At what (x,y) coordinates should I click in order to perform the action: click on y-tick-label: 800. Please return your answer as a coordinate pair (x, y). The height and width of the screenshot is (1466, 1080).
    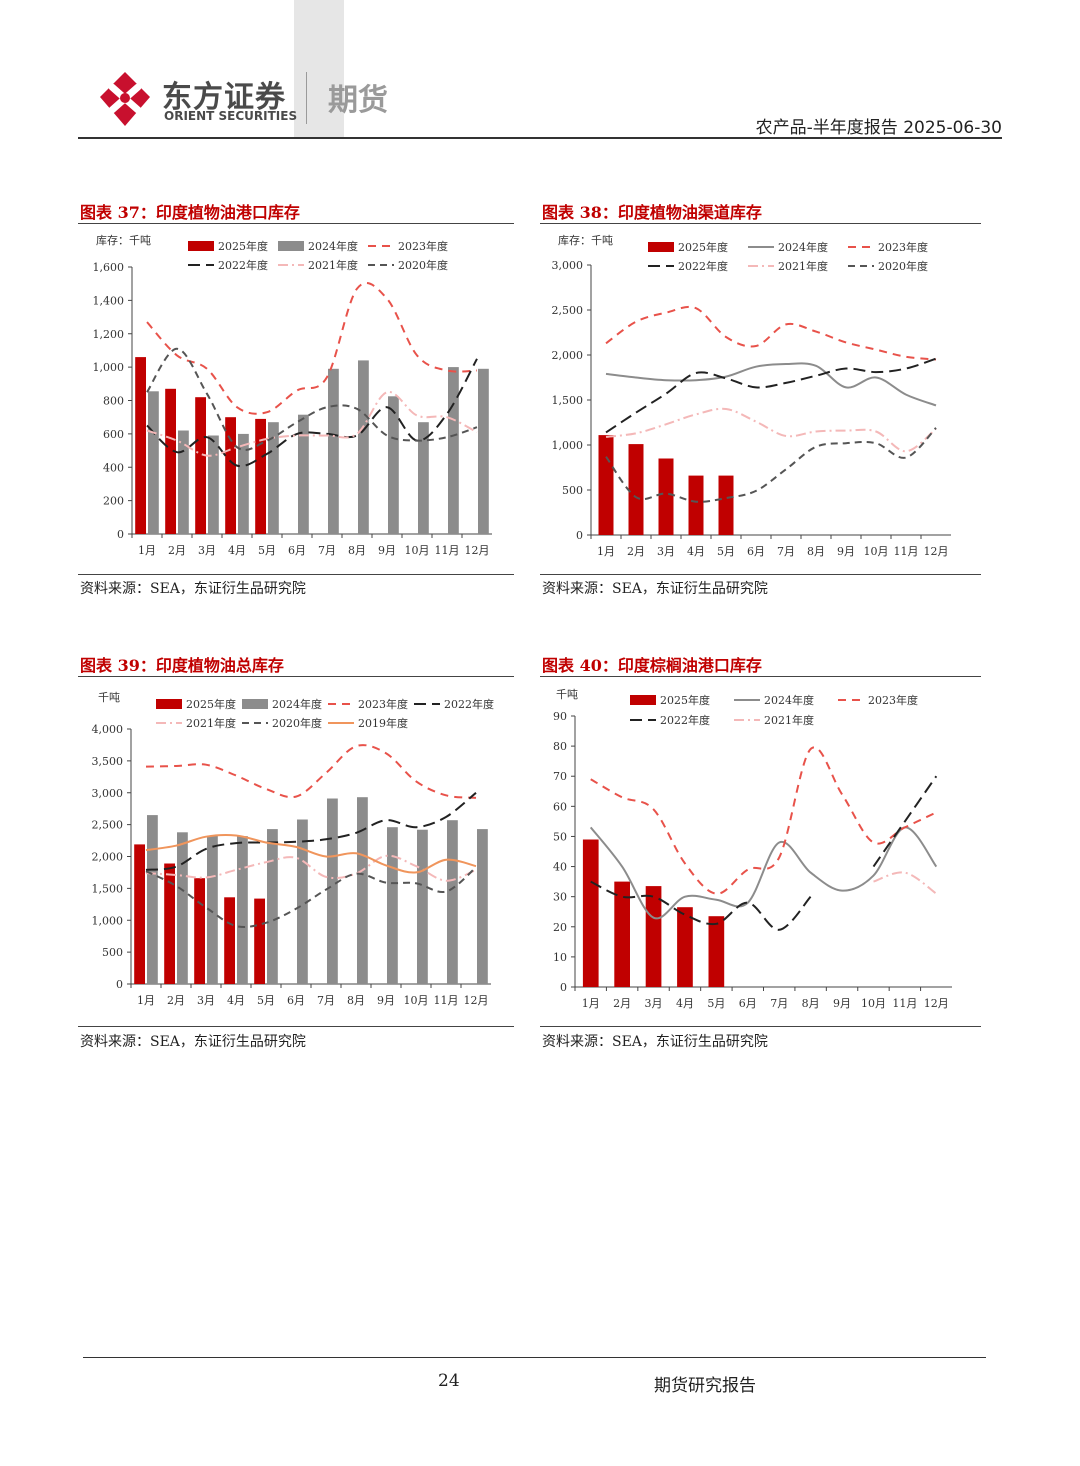
    Looking at the image, I should click on (113, 401).